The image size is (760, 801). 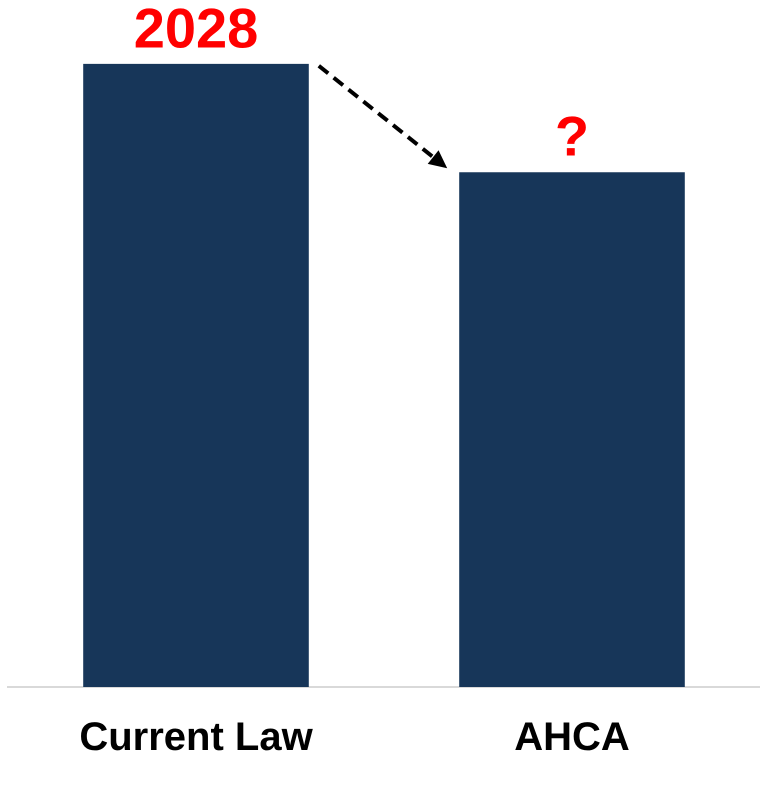 What do you see at coordinates (196, 737) in the screenshot?
I see `x-tick-label: Current Law` at bounding box center [196, 737].